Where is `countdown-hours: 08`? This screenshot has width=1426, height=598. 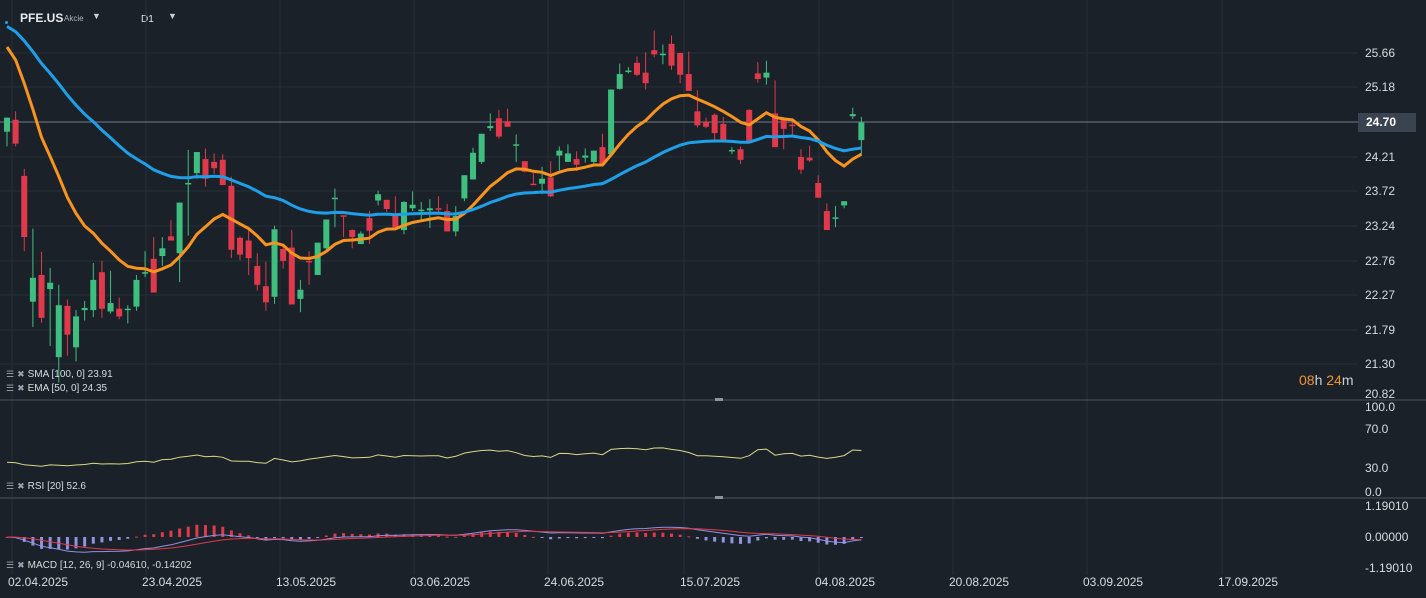
countdown-hours: 08 is located at coordinates (1307, 380).